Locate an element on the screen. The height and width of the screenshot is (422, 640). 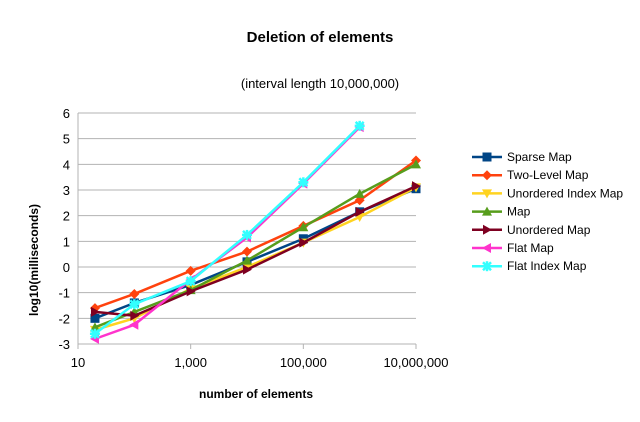
chart-subtitle: (interval length 10,000,000) is located at coordinates (320, 83).